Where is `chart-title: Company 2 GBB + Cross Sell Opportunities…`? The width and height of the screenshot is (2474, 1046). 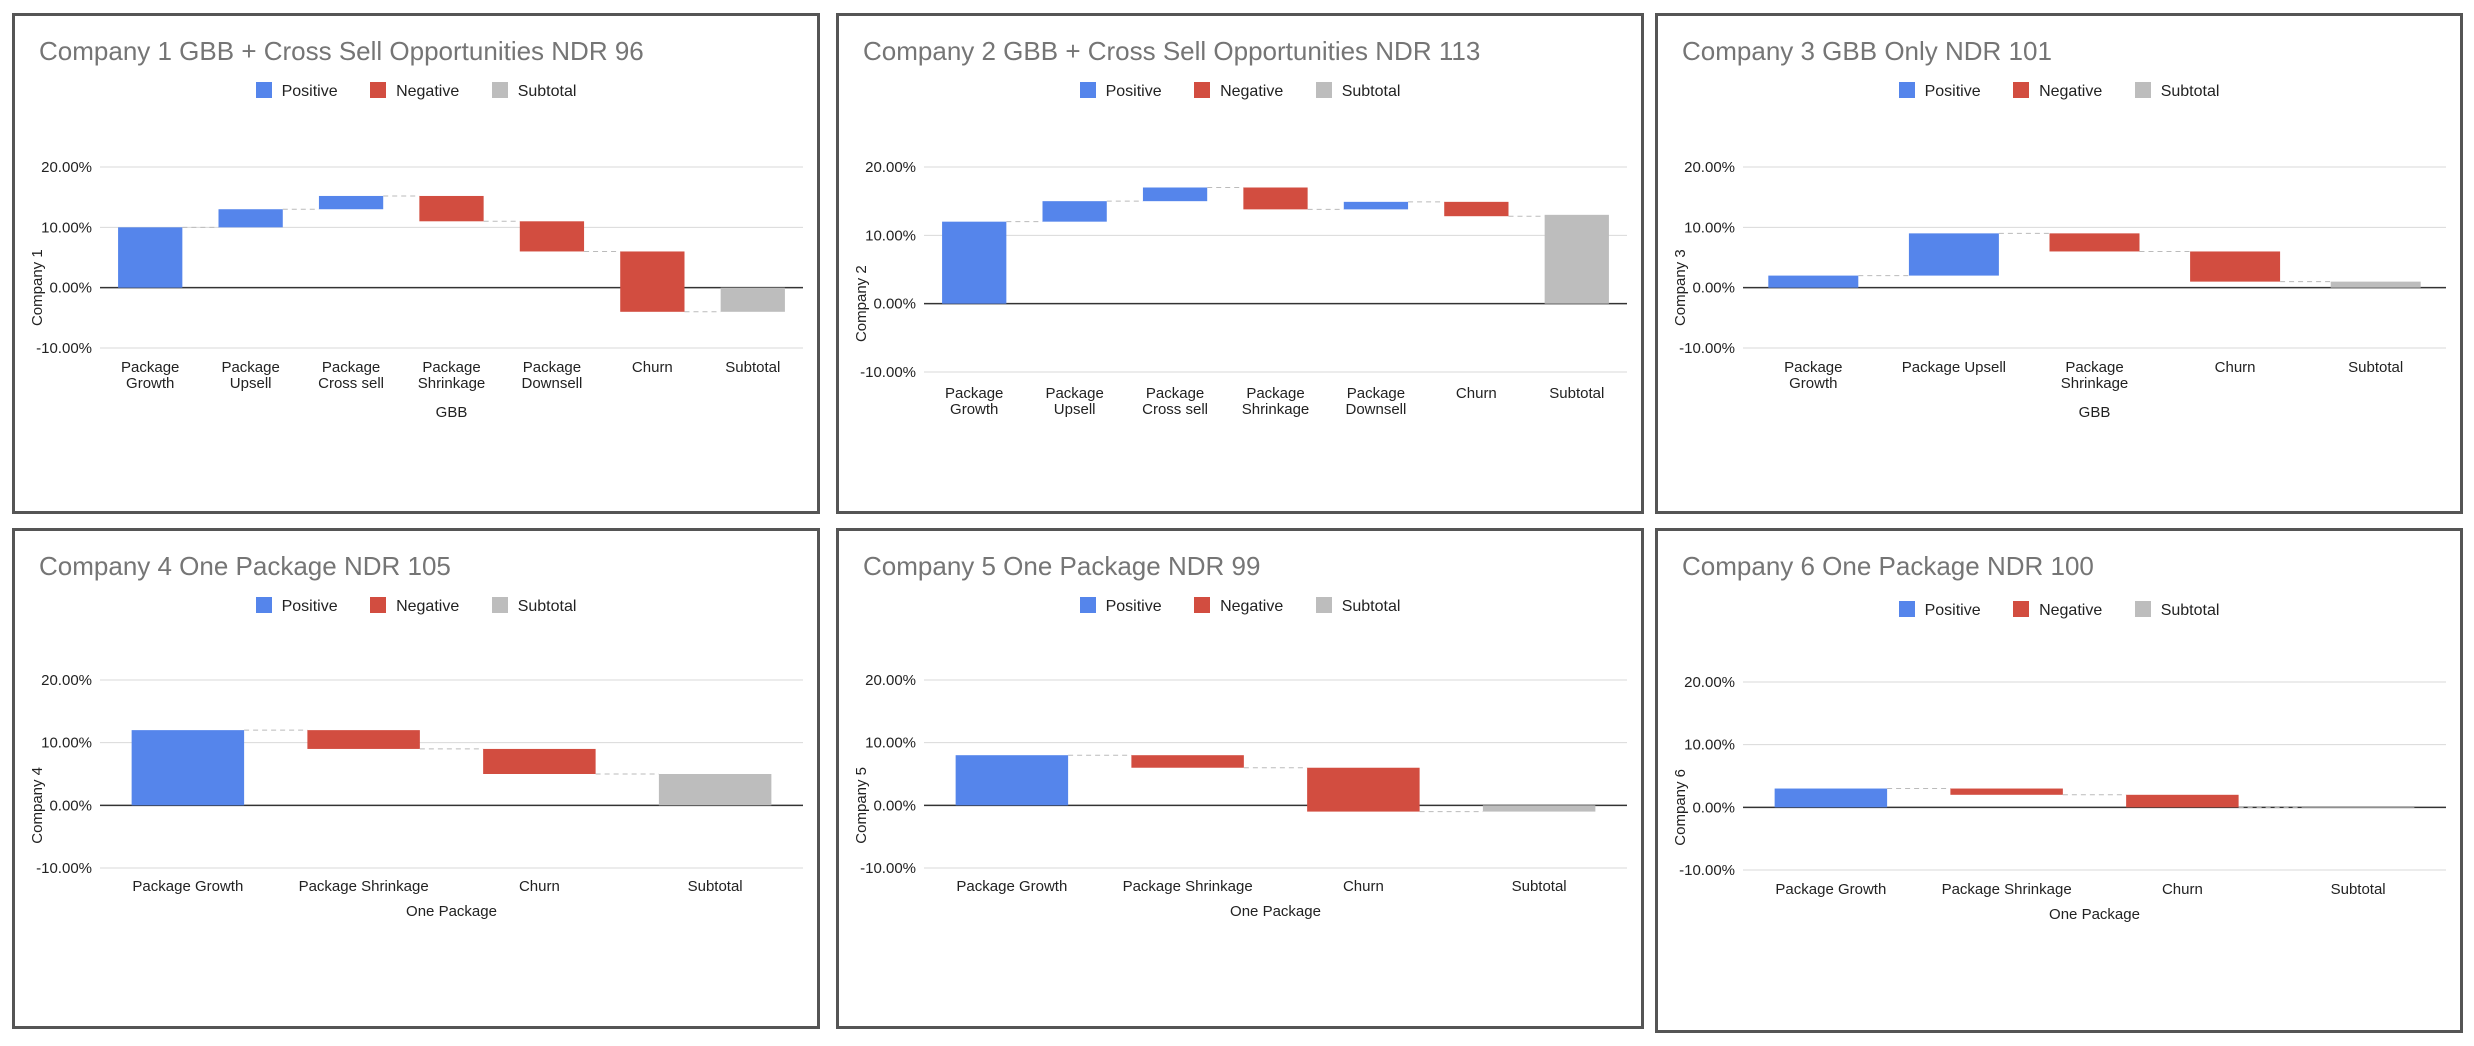
chart-title: Company 2 GBB + Cross Sell Opportunities… is located at coordinates (1172, 51).